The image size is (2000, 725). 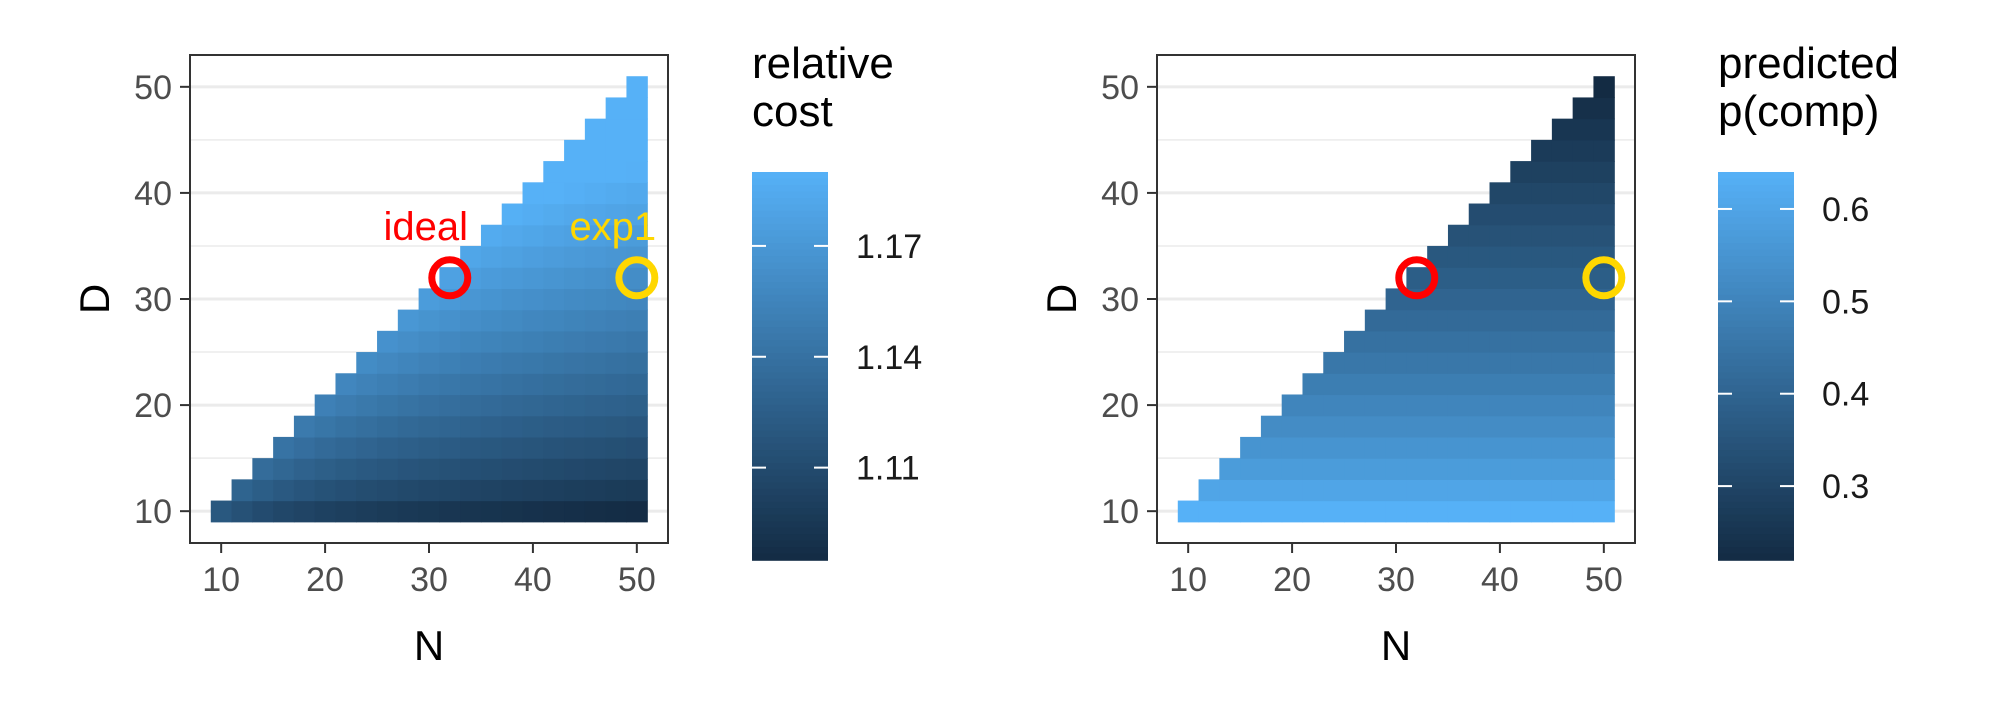 What do you see at coordinates (1061, 299) in the screenshot?
I see `y-axis-title: D` at bounding box center [1061, 299].